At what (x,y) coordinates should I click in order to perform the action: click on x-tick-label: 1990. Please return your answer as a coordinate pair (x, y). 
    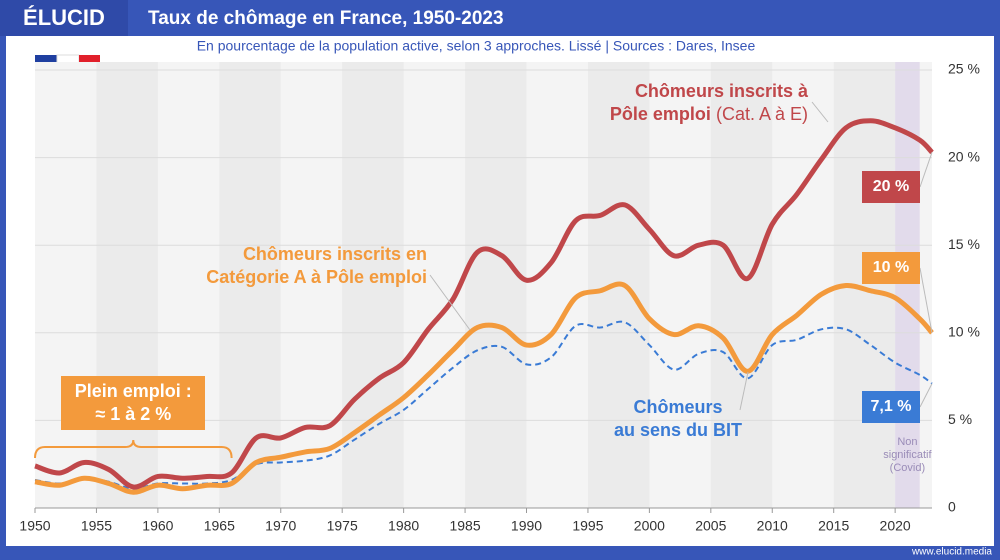
    Looking at the image, I should click on (526, 526).